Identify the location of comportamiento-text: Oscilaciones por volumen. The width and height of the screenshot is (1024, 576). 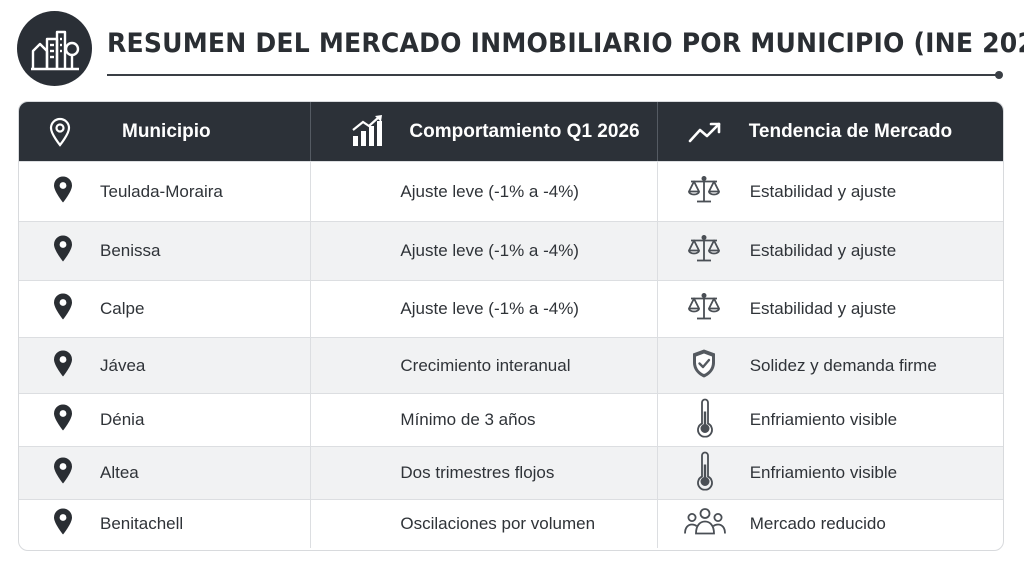
(498, 523).